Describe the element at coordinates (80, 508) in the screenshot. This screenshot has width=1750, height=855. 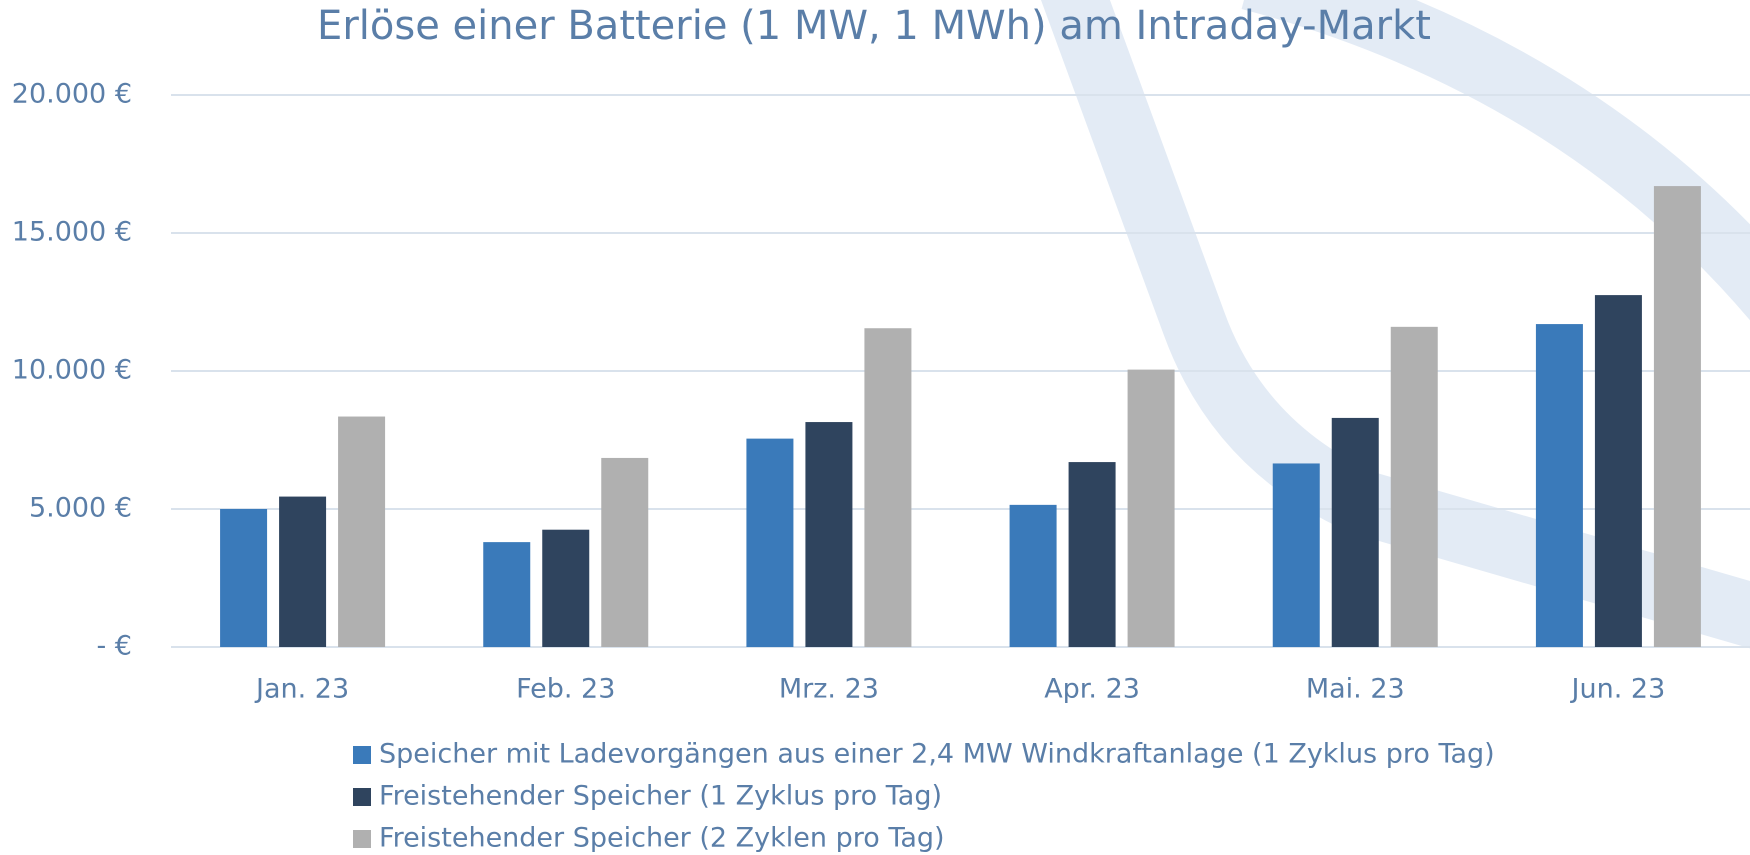
I see `y-tick-label: 5.000 €` at that location.